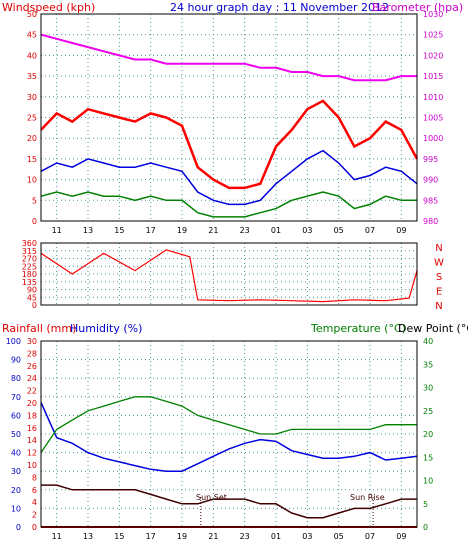 Image resolution: width=468 pixels, height=555 pixels. What do you see at coordinates (290, 497) in the screenshot?
I see `sun-annotations: Sun Set Sun Rise` at bounding box center [290, 497].